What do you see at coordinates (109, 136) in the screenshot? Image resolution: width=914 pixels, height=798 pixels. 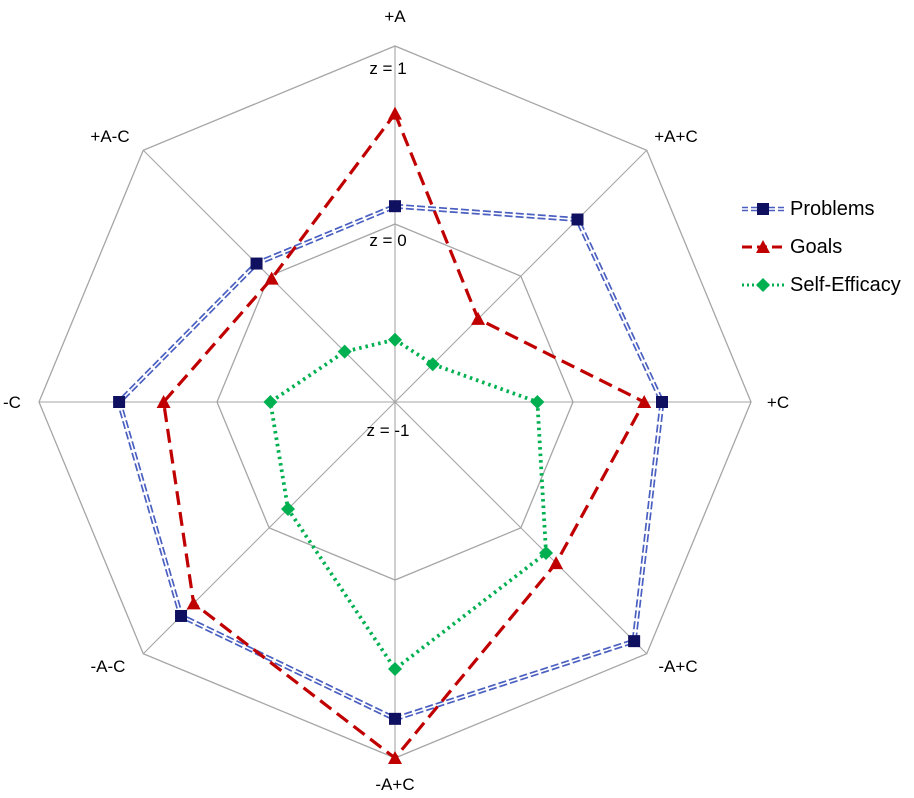 I see `category-label: +A-C` at bounding box center [109, 136].